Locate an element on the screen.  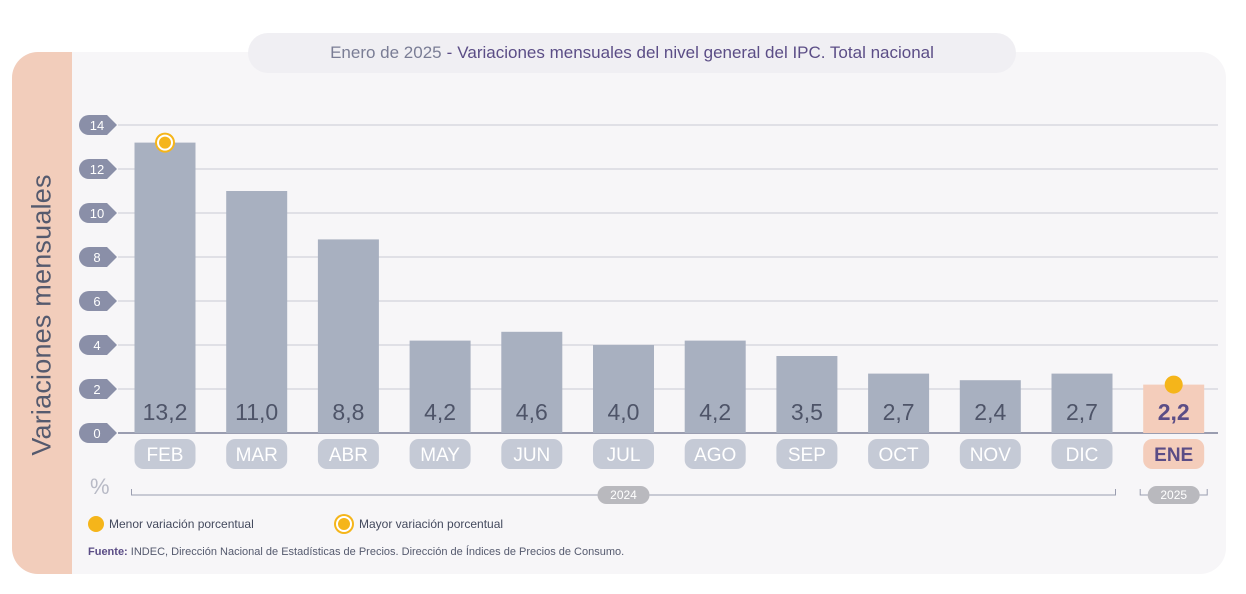
category-label: FEB is located at coordinates (165, 455).